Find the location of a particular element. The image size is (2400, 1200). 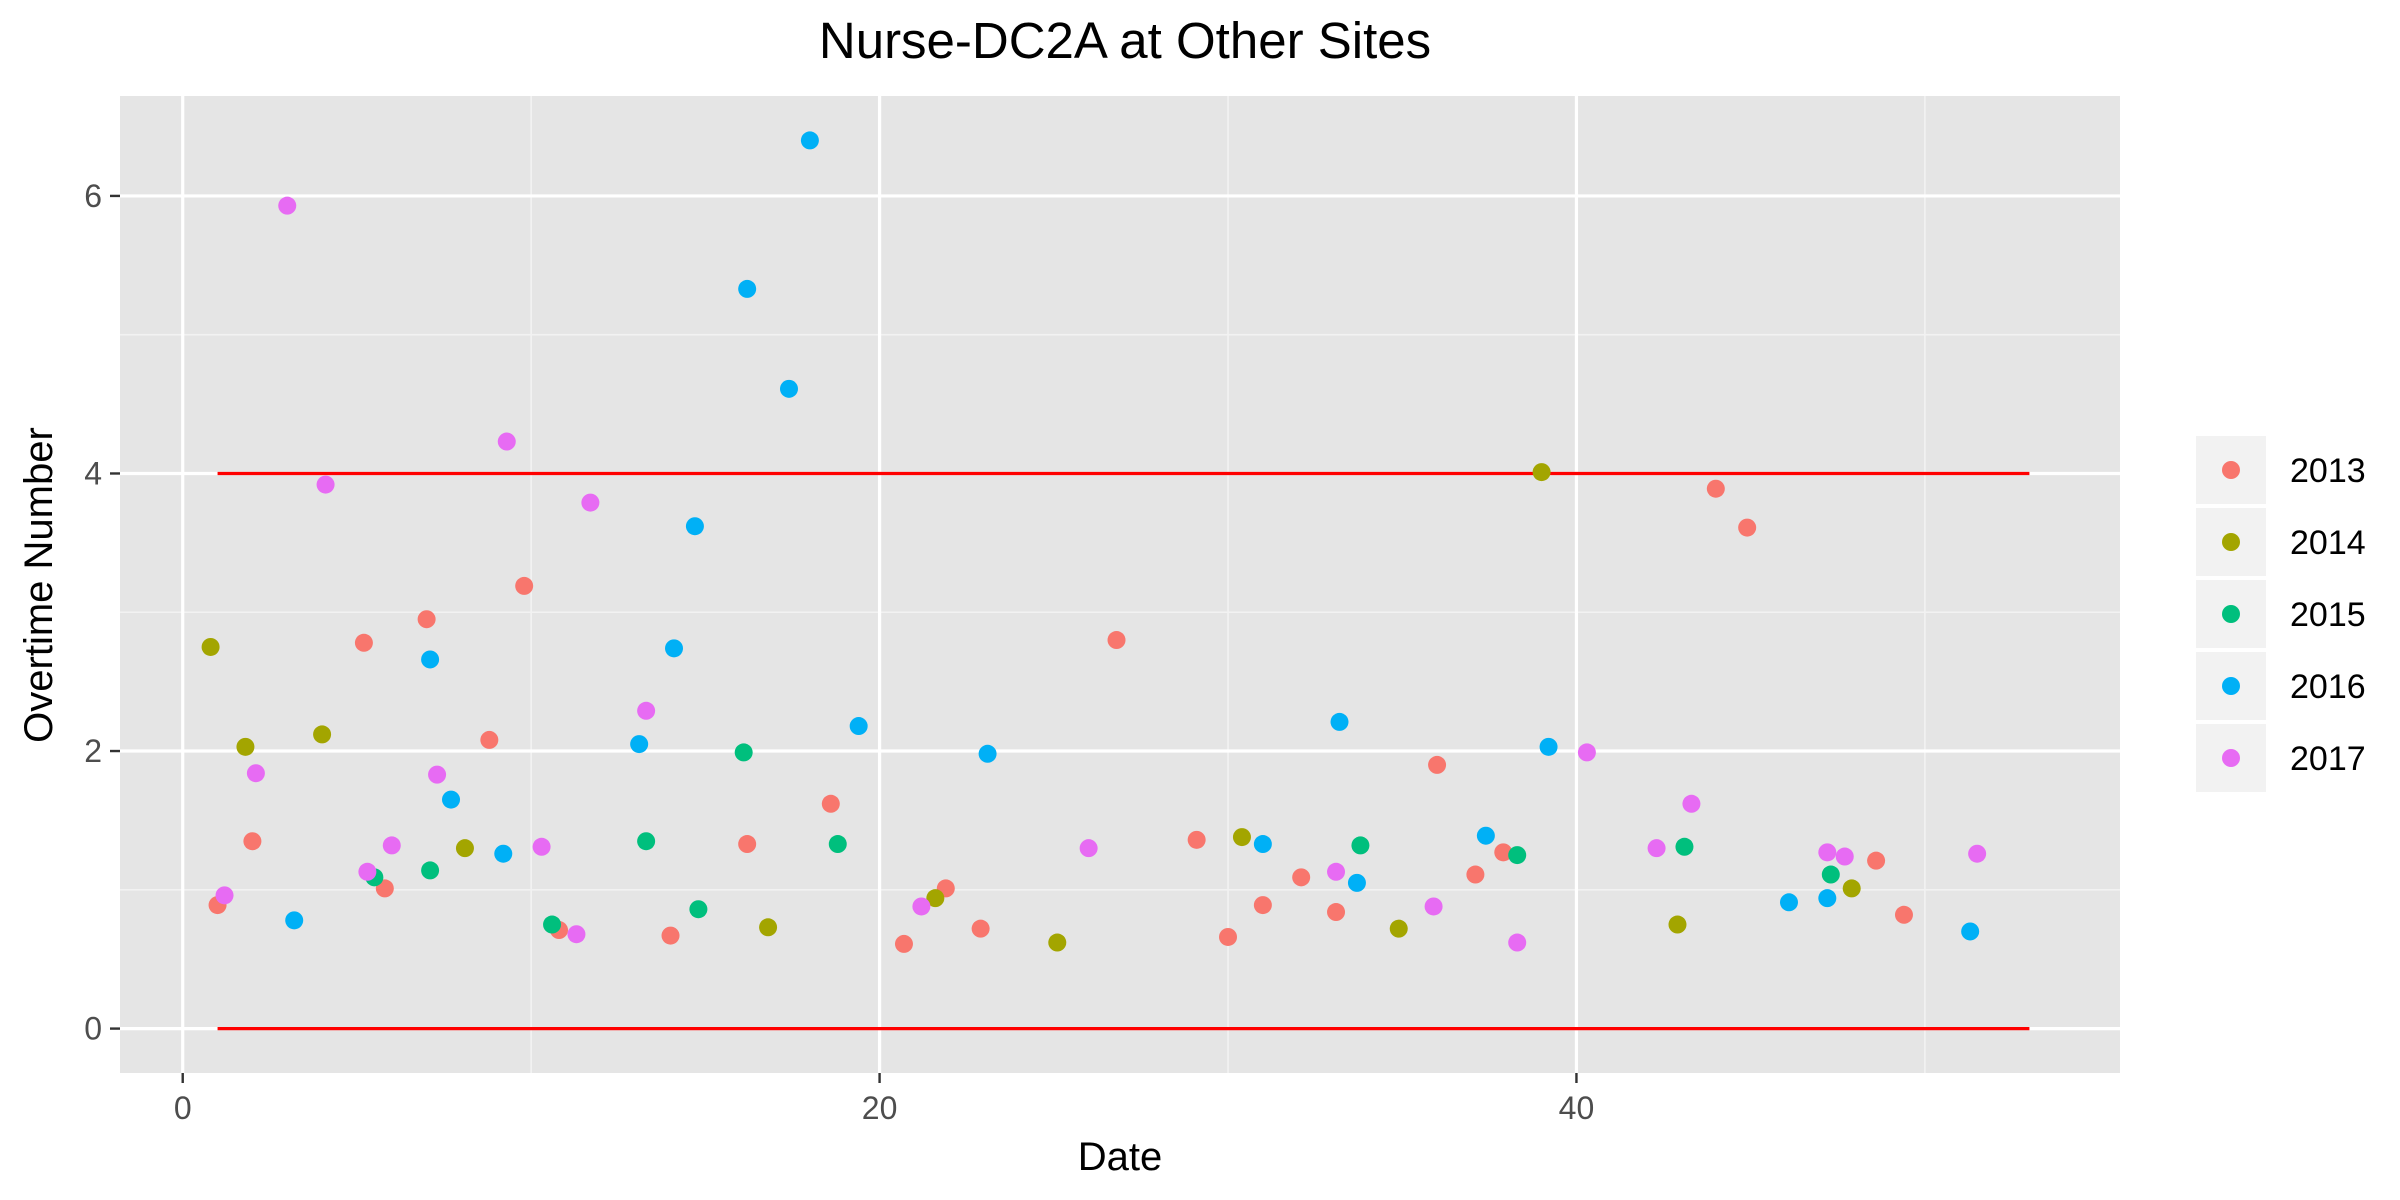

y-tick-label: 4 is located at coordinates (93, 473).